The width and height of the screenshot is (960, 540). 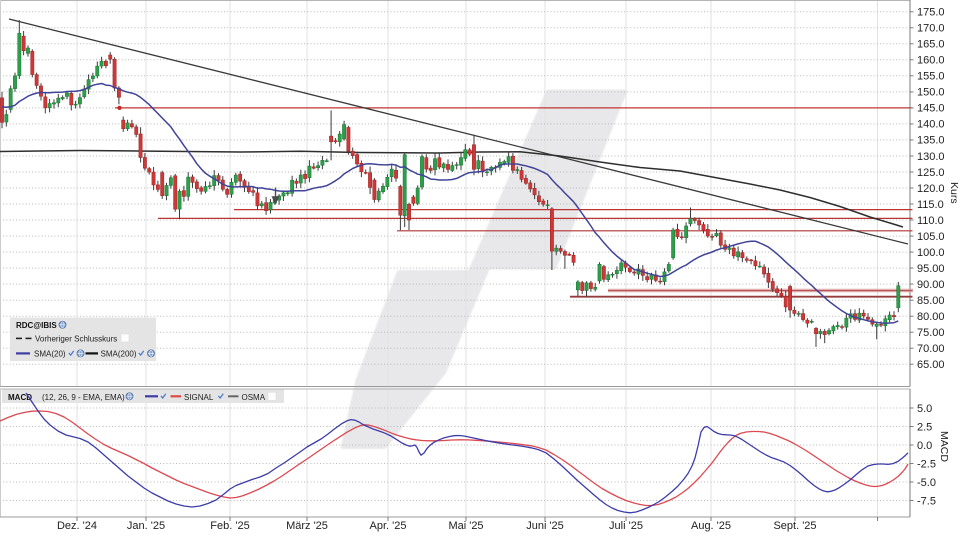 What do you see at coordinates (931, 365) in the screenshot?
I see `svg-text: 65.00` at bounding box center [931, 365].